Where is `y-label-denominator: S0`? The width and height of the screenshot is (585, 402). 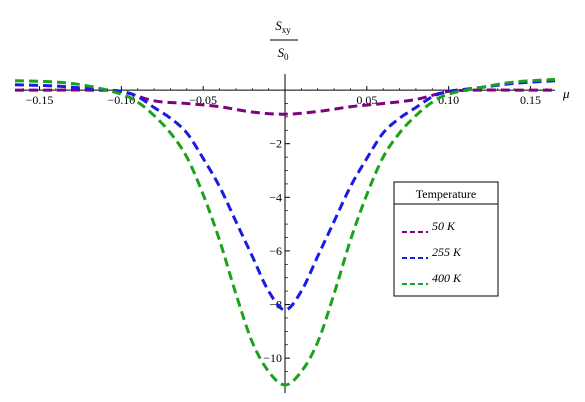
y-label-denominator: S0 is located at coordinates (284, 53).